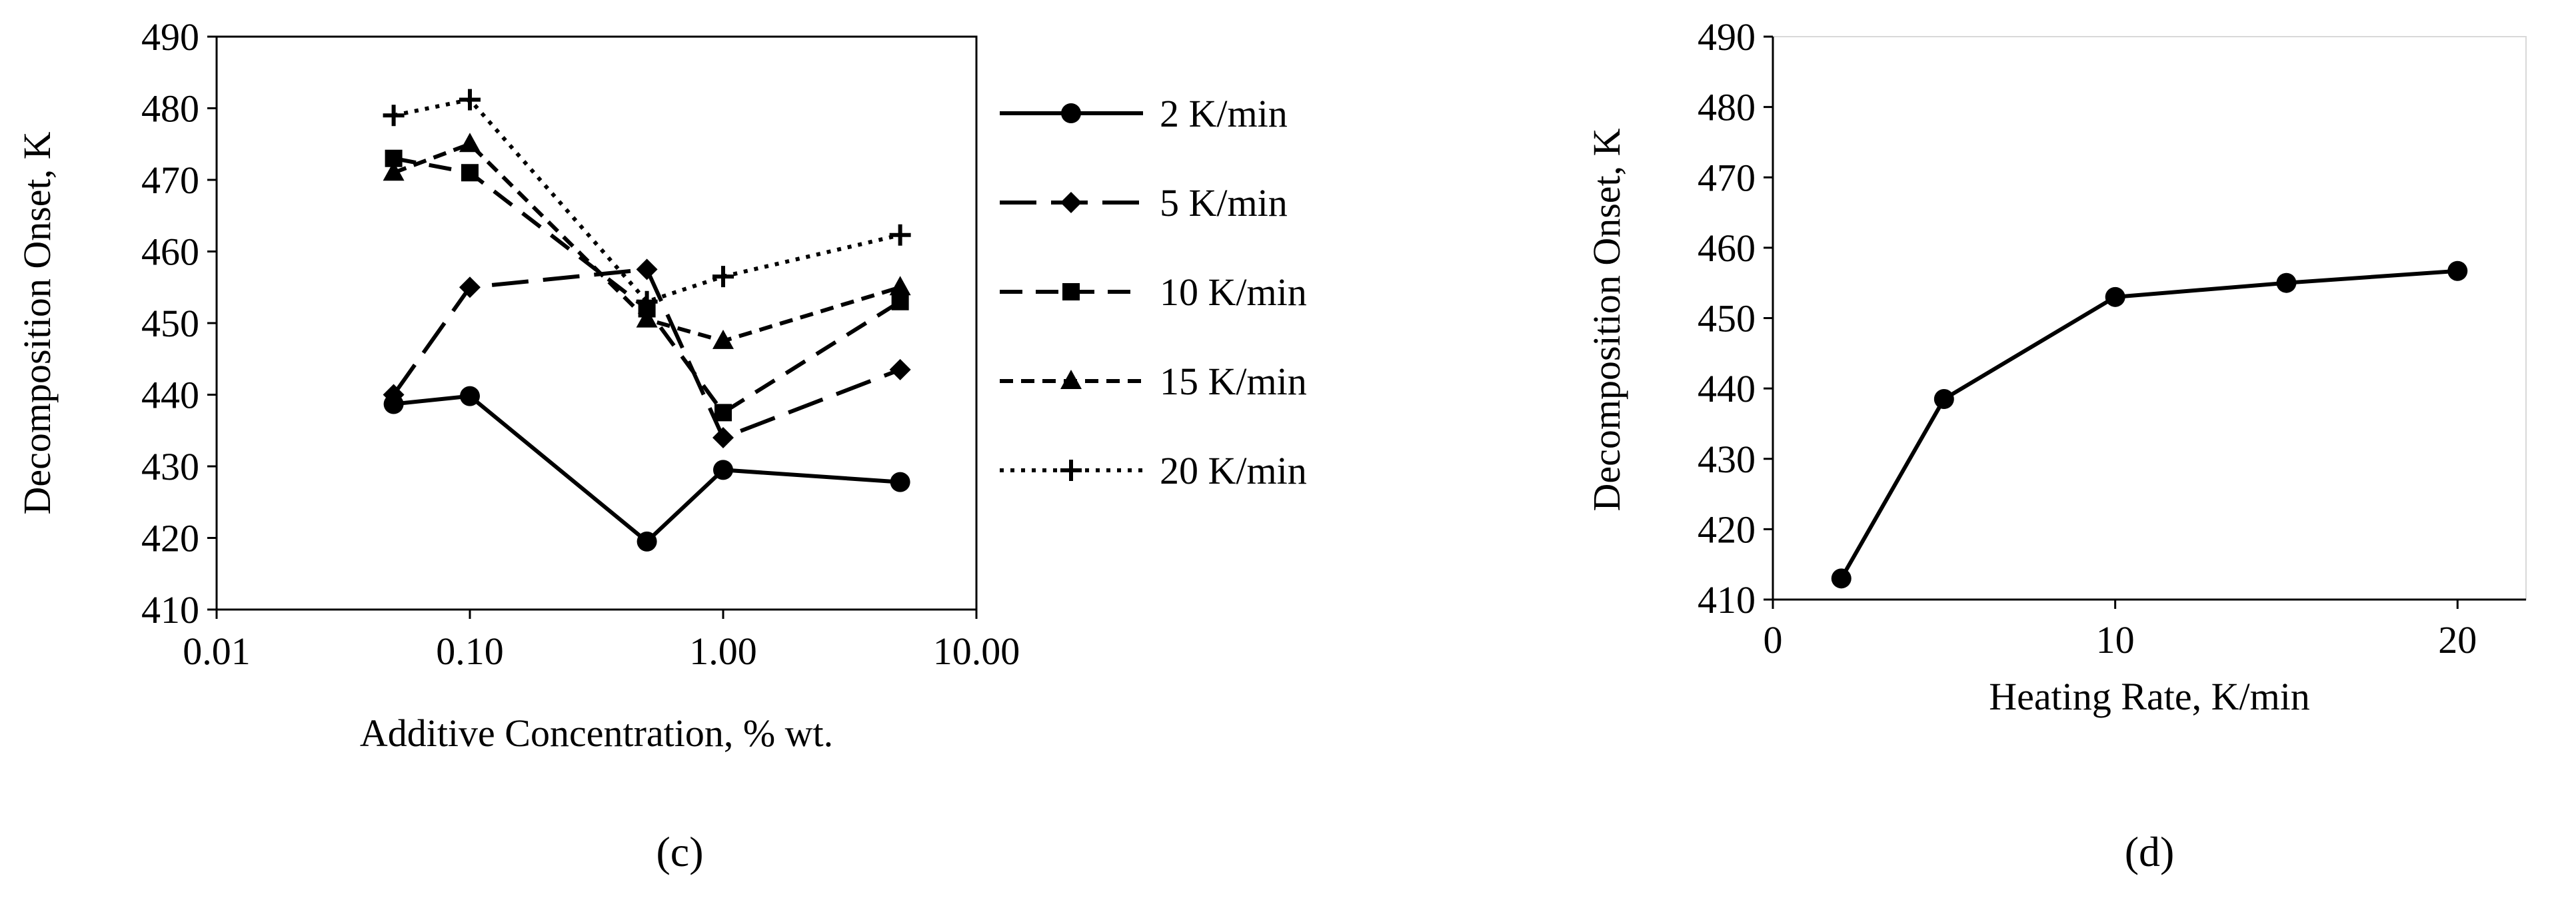 The image size is (2576, 902). What do you see at coordinates (1224, 203) in the screenshot?
I see `legend-label: 5 K/min` at bounding box center [1224, 203].